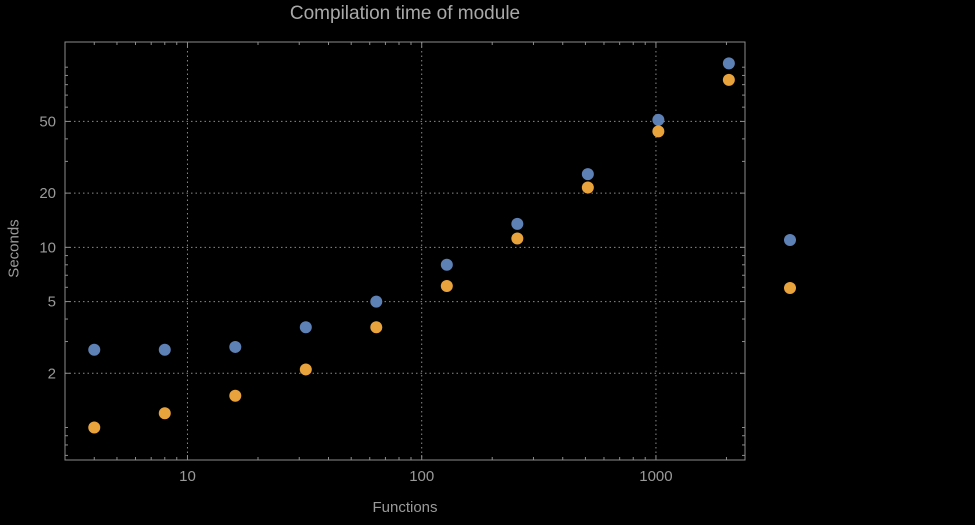  I want to click on chart-title: Compilation time of module, so click(405, 13).